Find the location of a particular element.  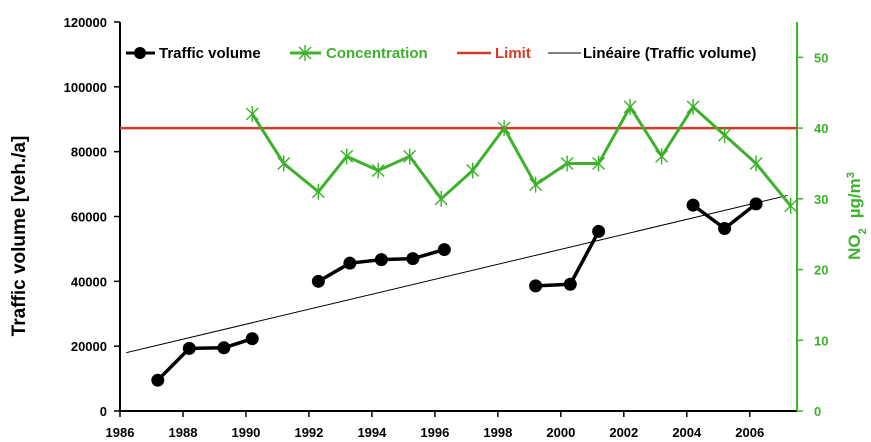

legend-marker-concentration is located at coordinates (305, 53).